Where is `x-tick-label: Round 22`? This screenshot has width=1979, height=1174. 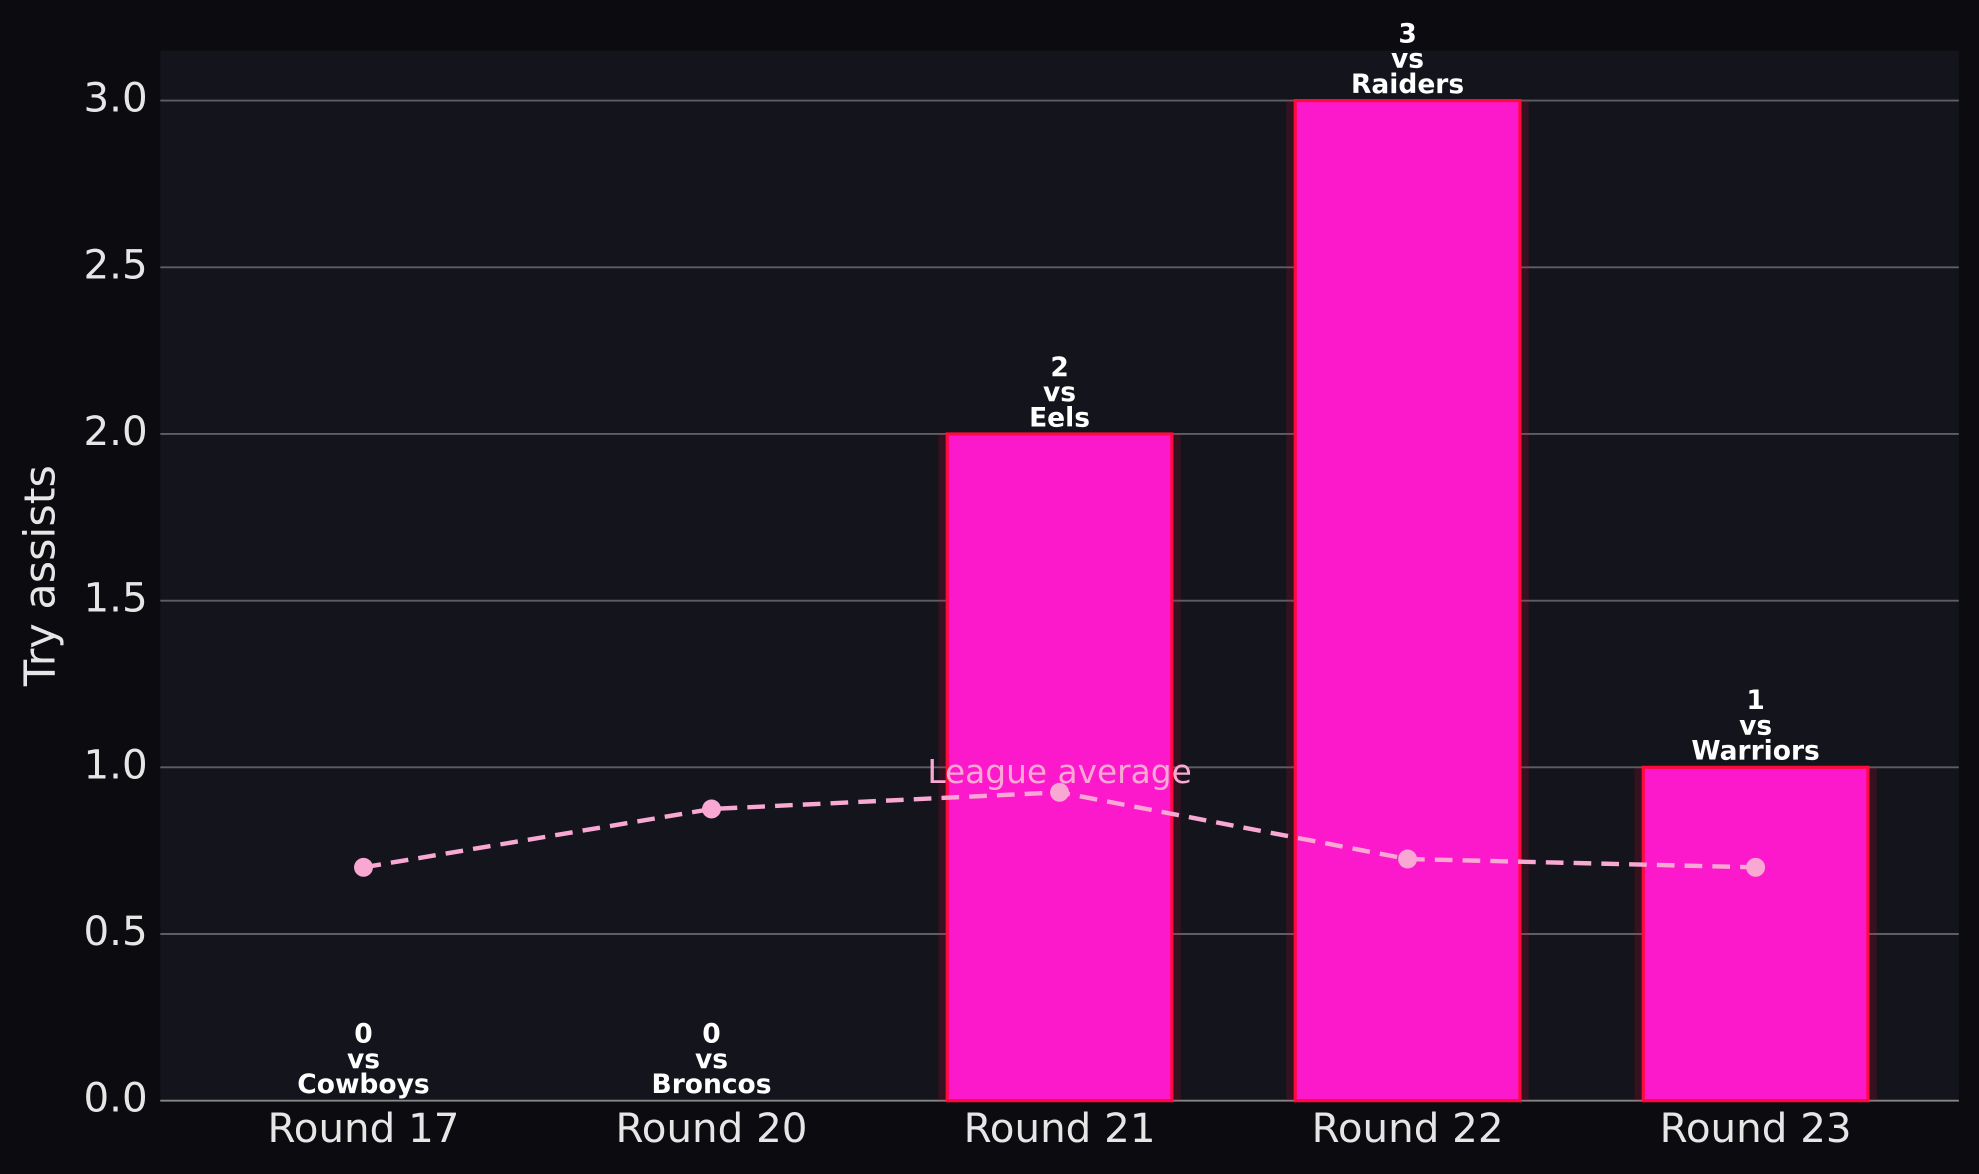
x-tick-label: Round 22 is located at coordinates (1408, 1128).